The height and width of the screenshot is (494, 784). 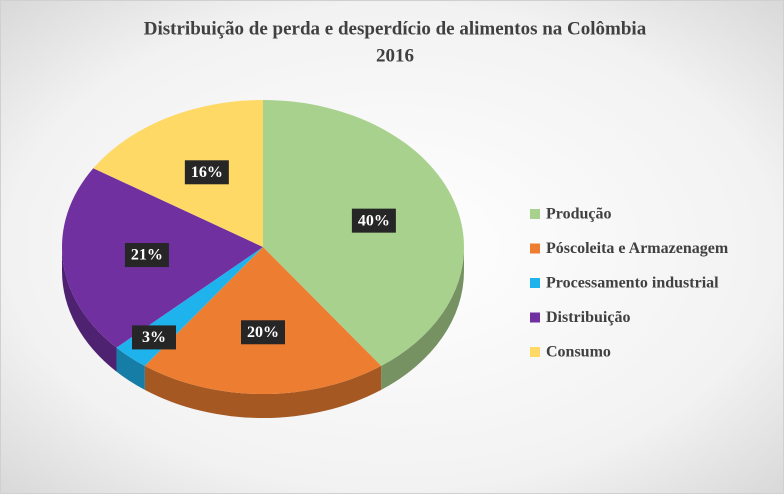 I want to click on data-label: 16%, so click(x=207, y=172).